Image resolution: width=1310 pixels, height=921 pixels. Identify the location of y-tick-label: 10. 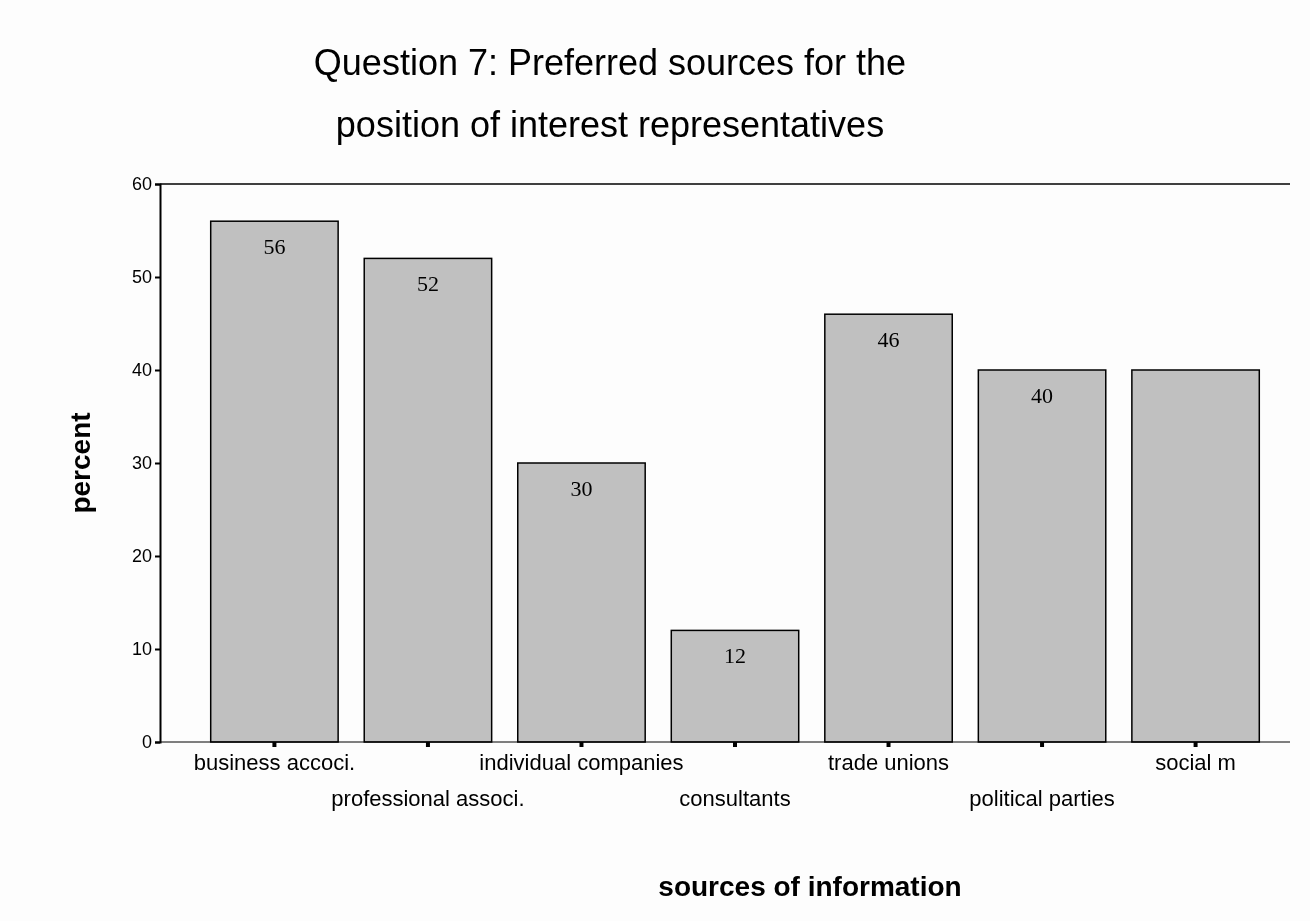
(141, 649).